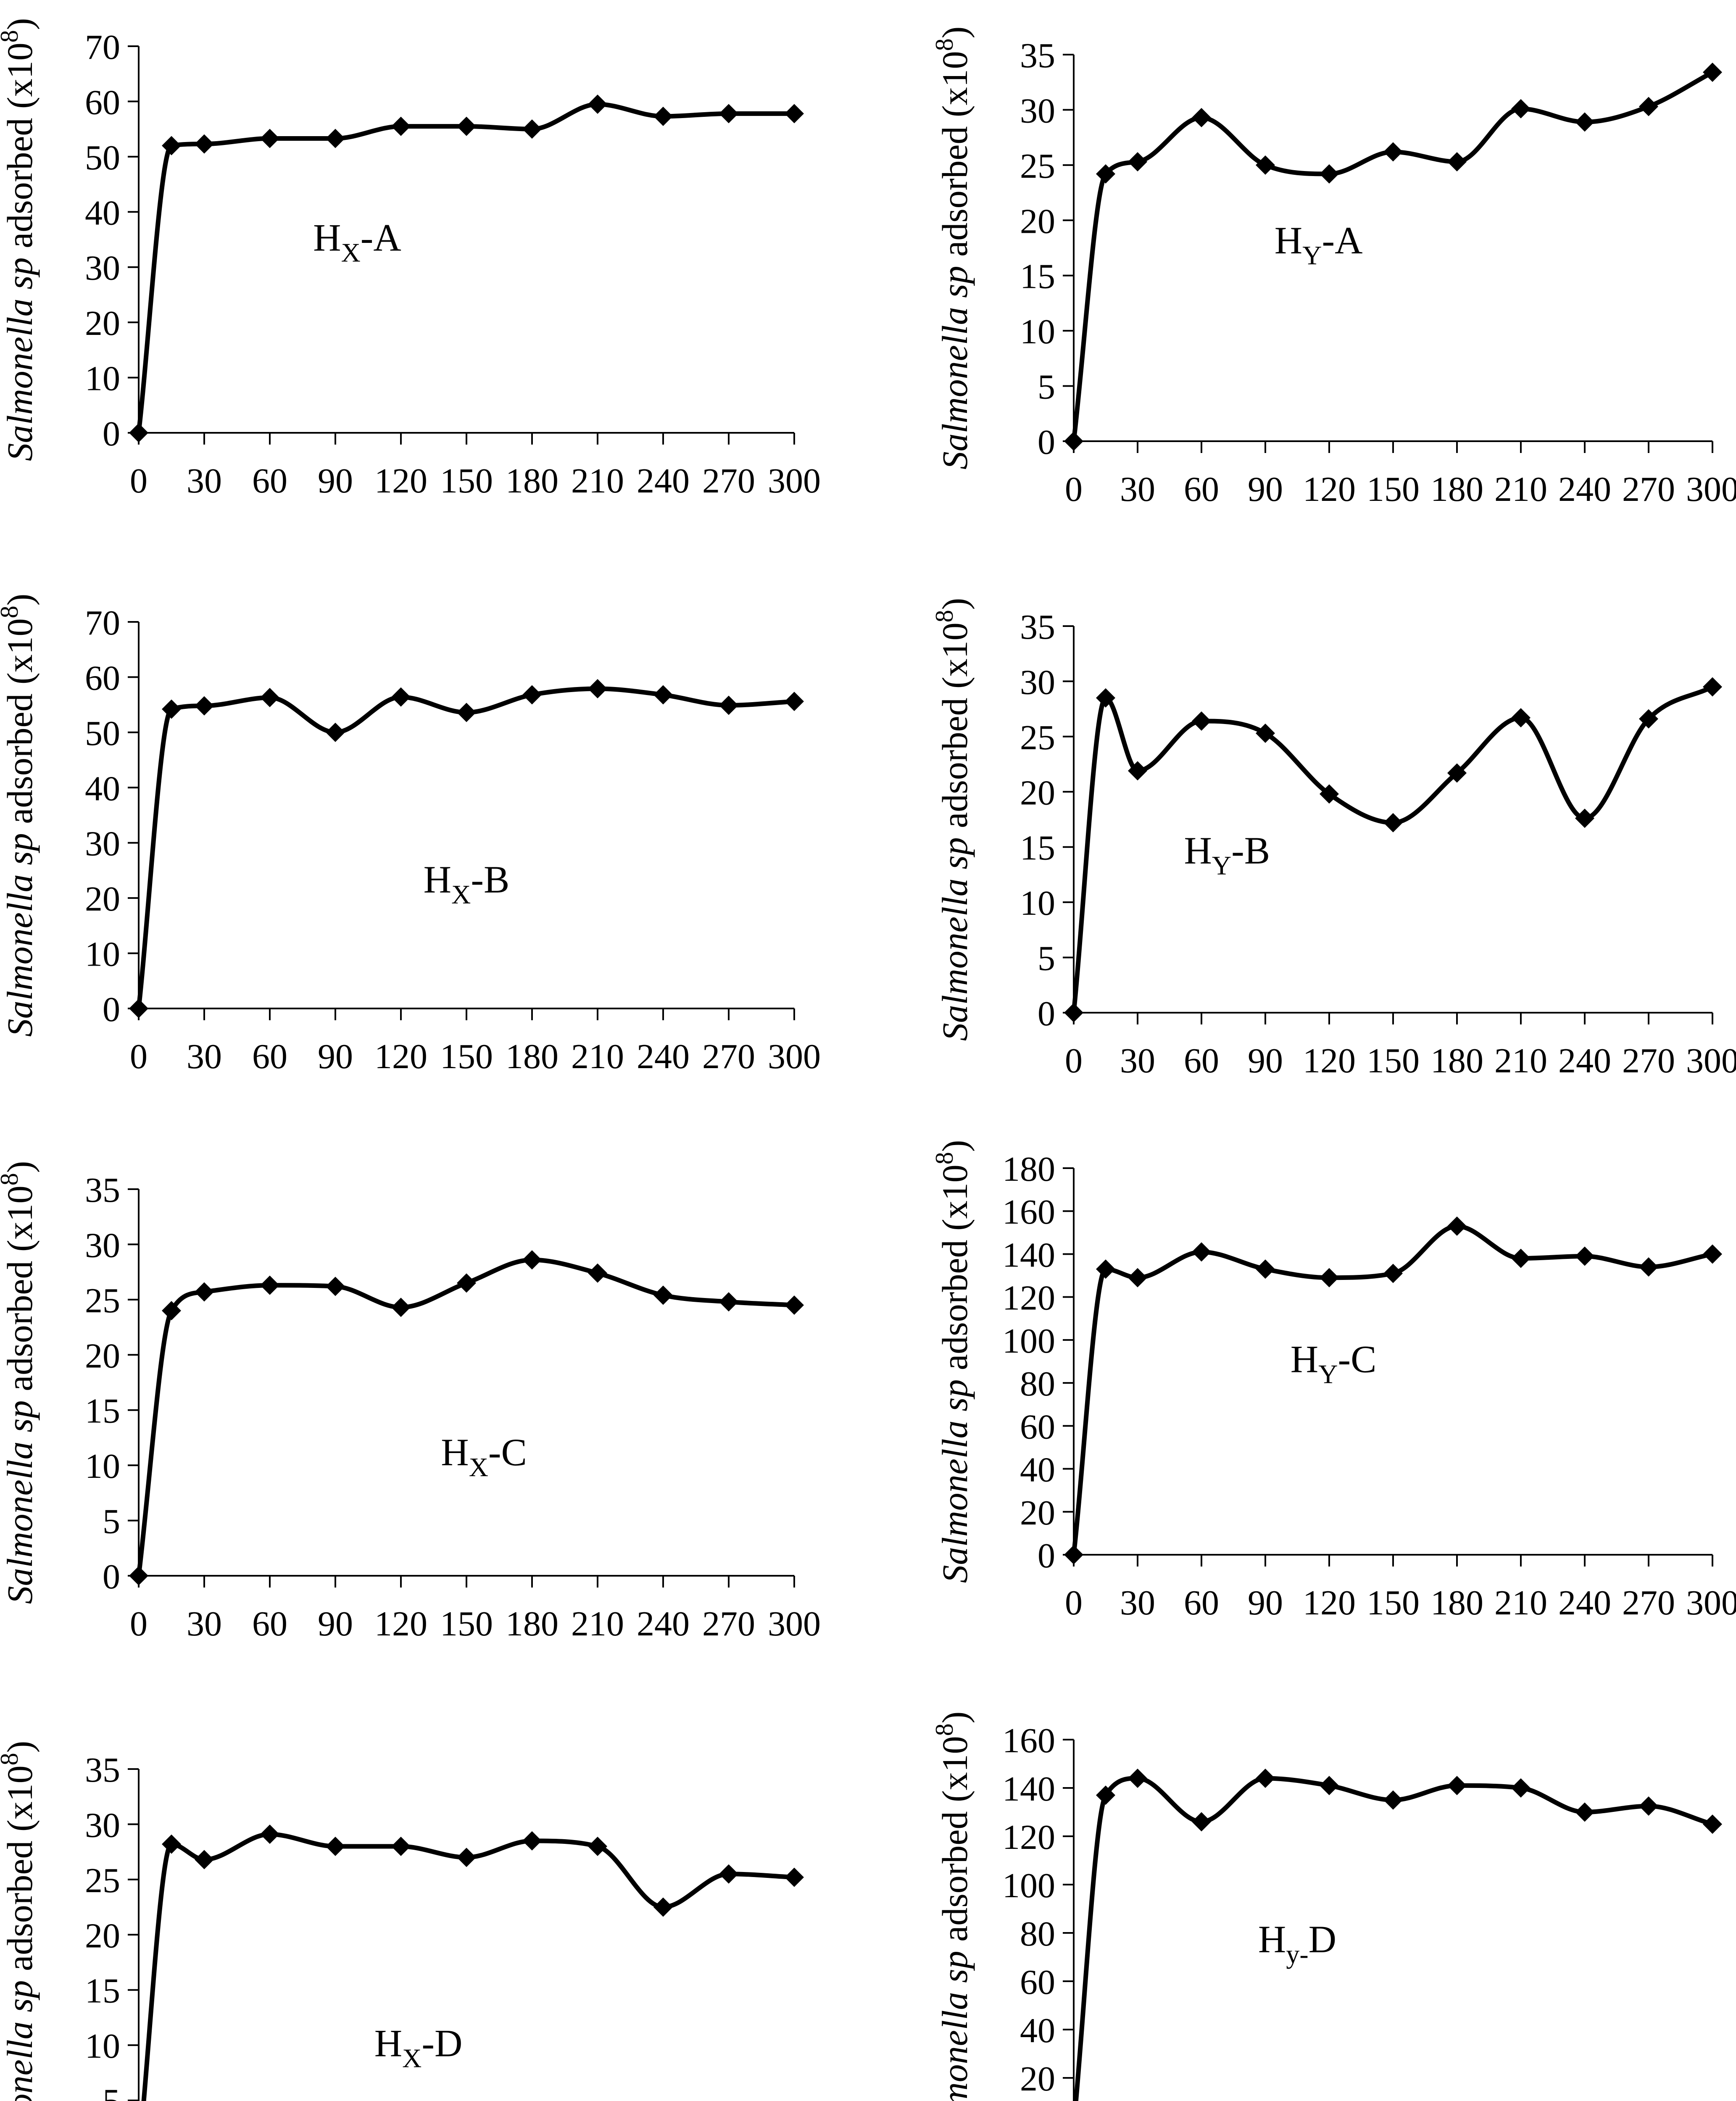 The height and width of the screenshot is (2101, 1736). I want to click on series-line-hx-b, so click(466, 848).